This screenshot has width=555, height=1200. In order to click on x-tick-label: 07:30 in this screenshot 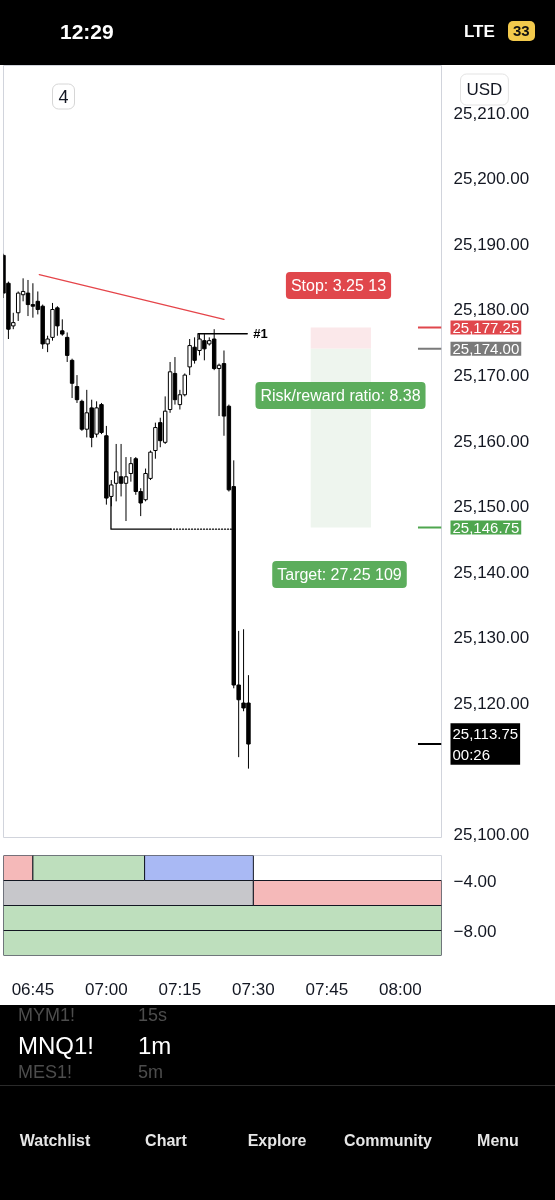, I will do `click(253, 989)`.